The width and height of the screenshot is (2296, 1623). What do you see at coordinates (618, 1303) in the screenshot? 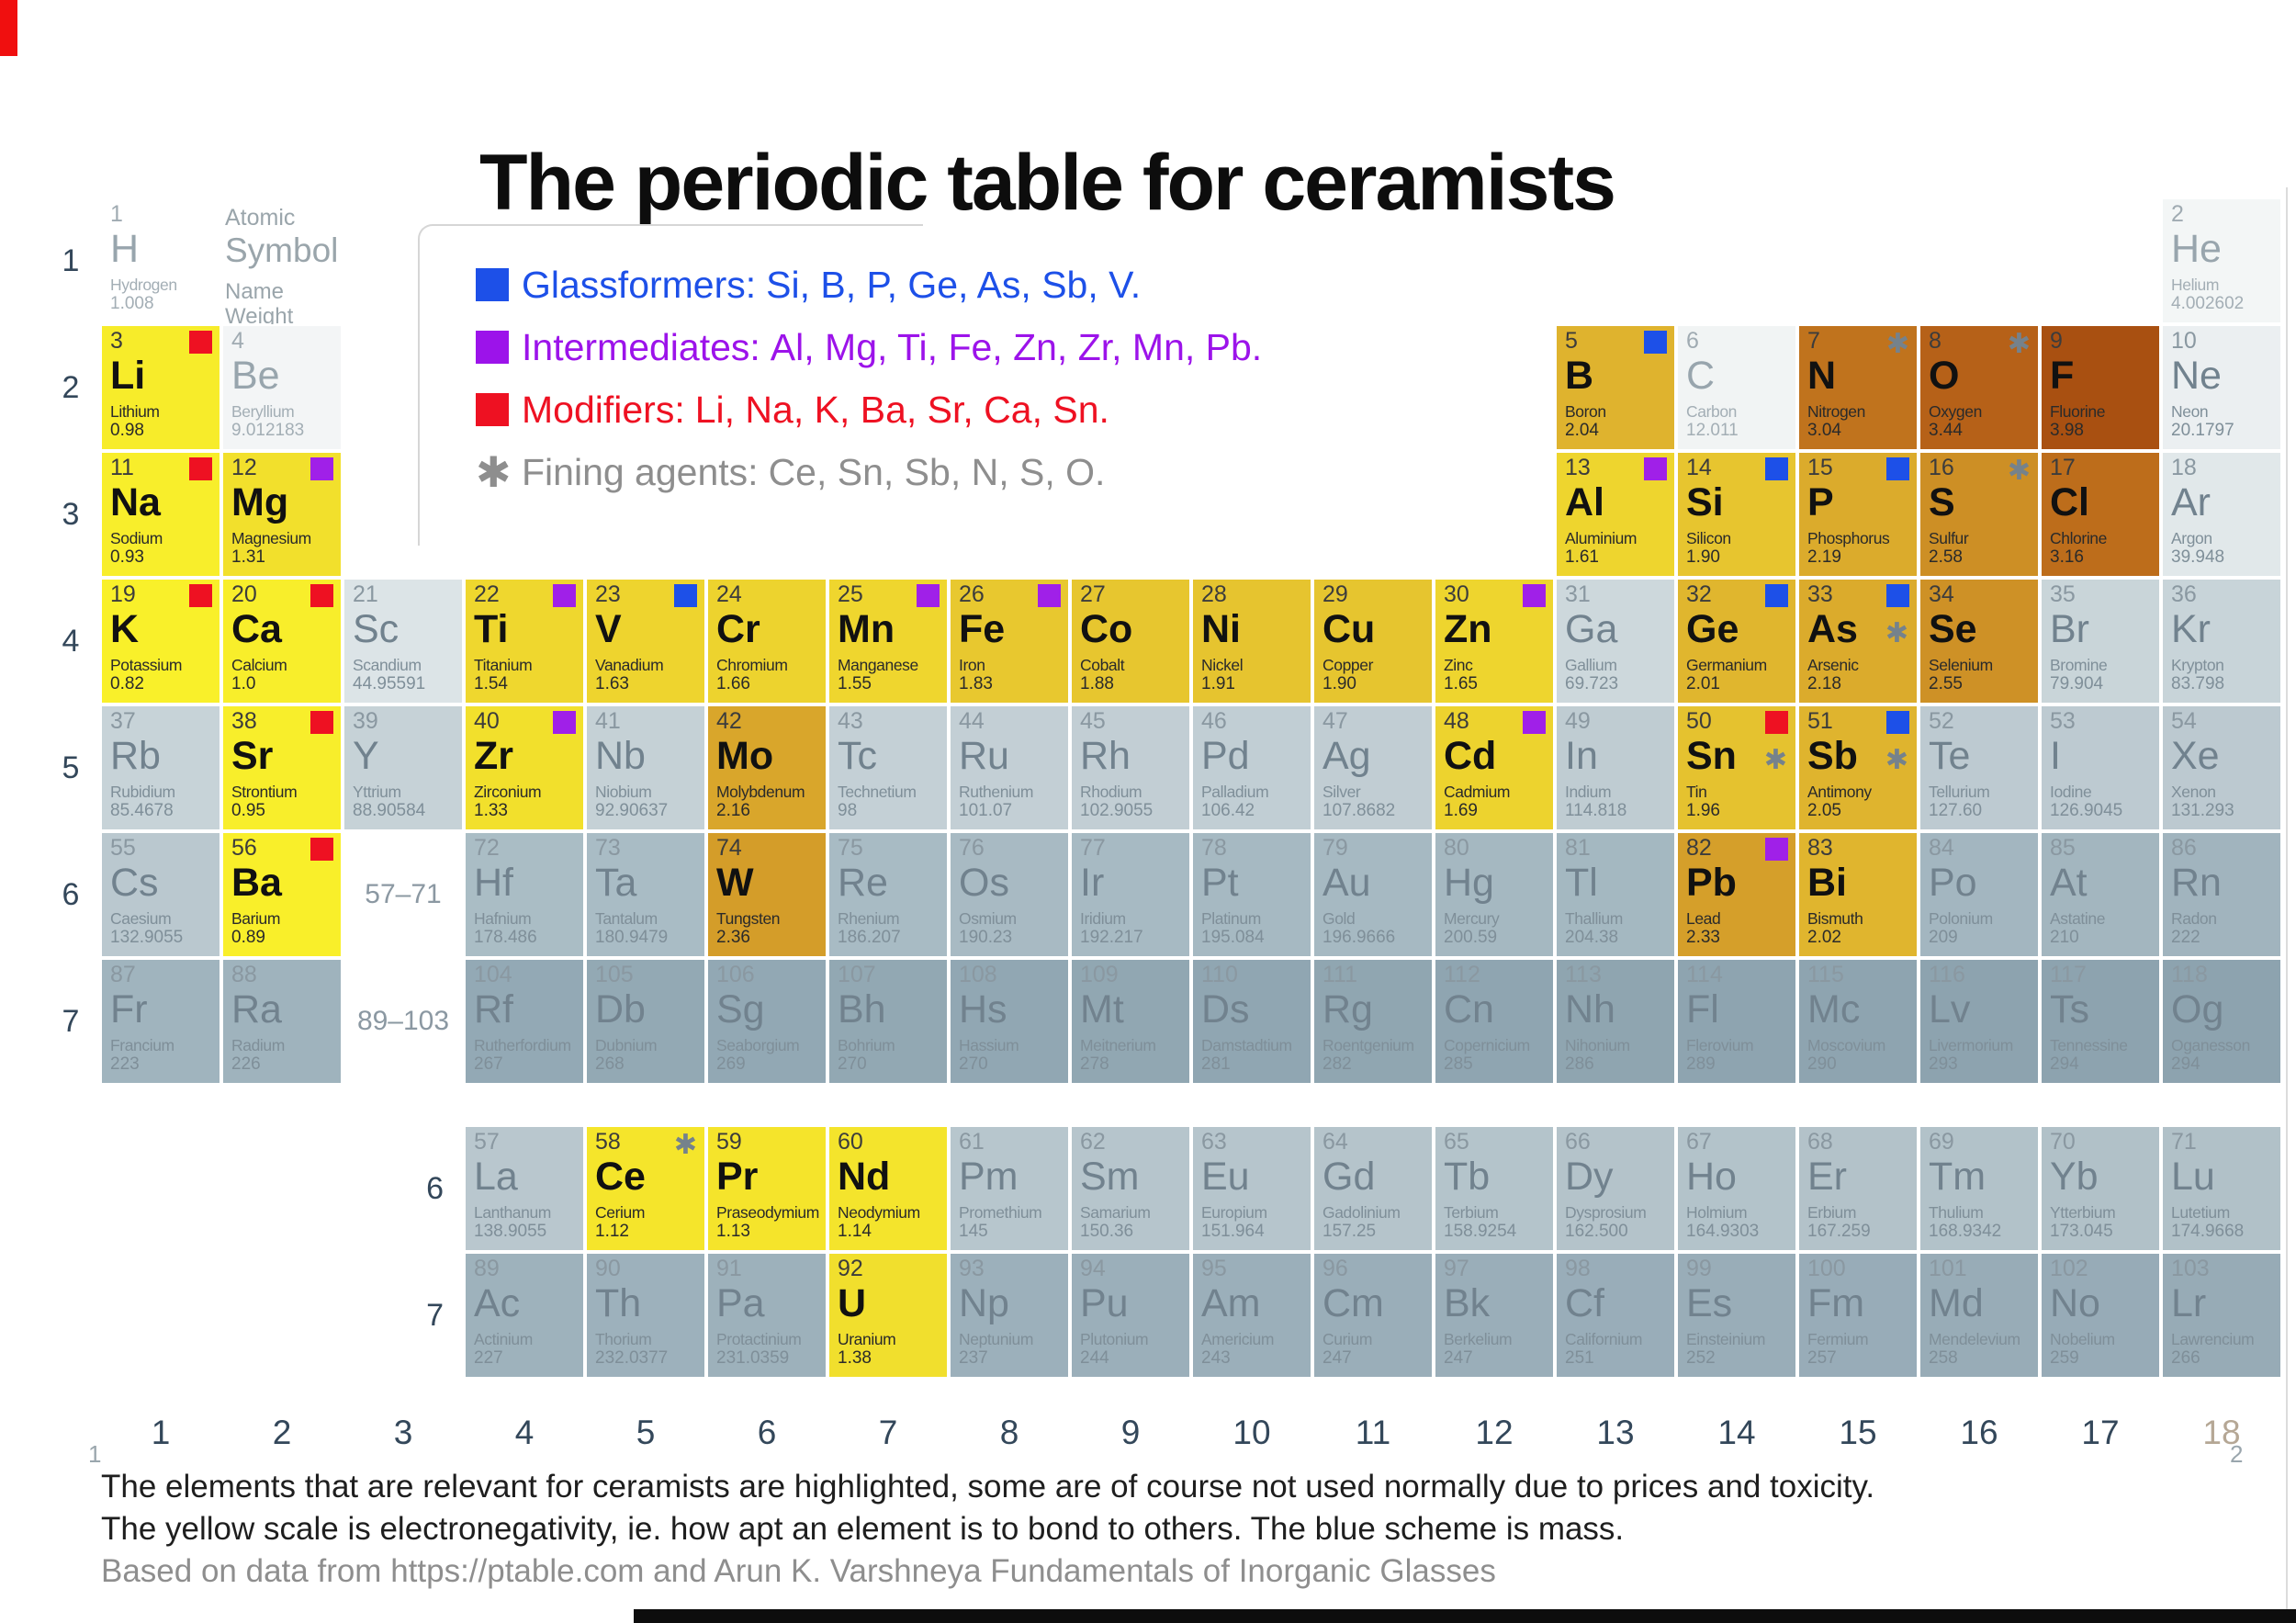
I see `element-symbol: Th` at bounding box center [618, 1303].